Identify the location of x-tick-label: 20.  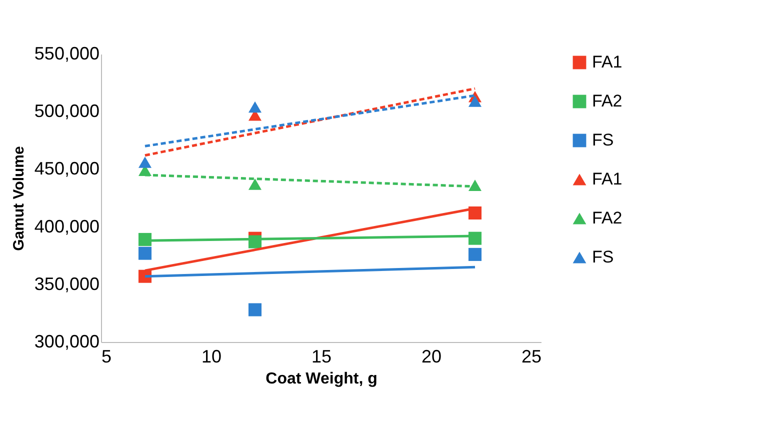
(431, 356).